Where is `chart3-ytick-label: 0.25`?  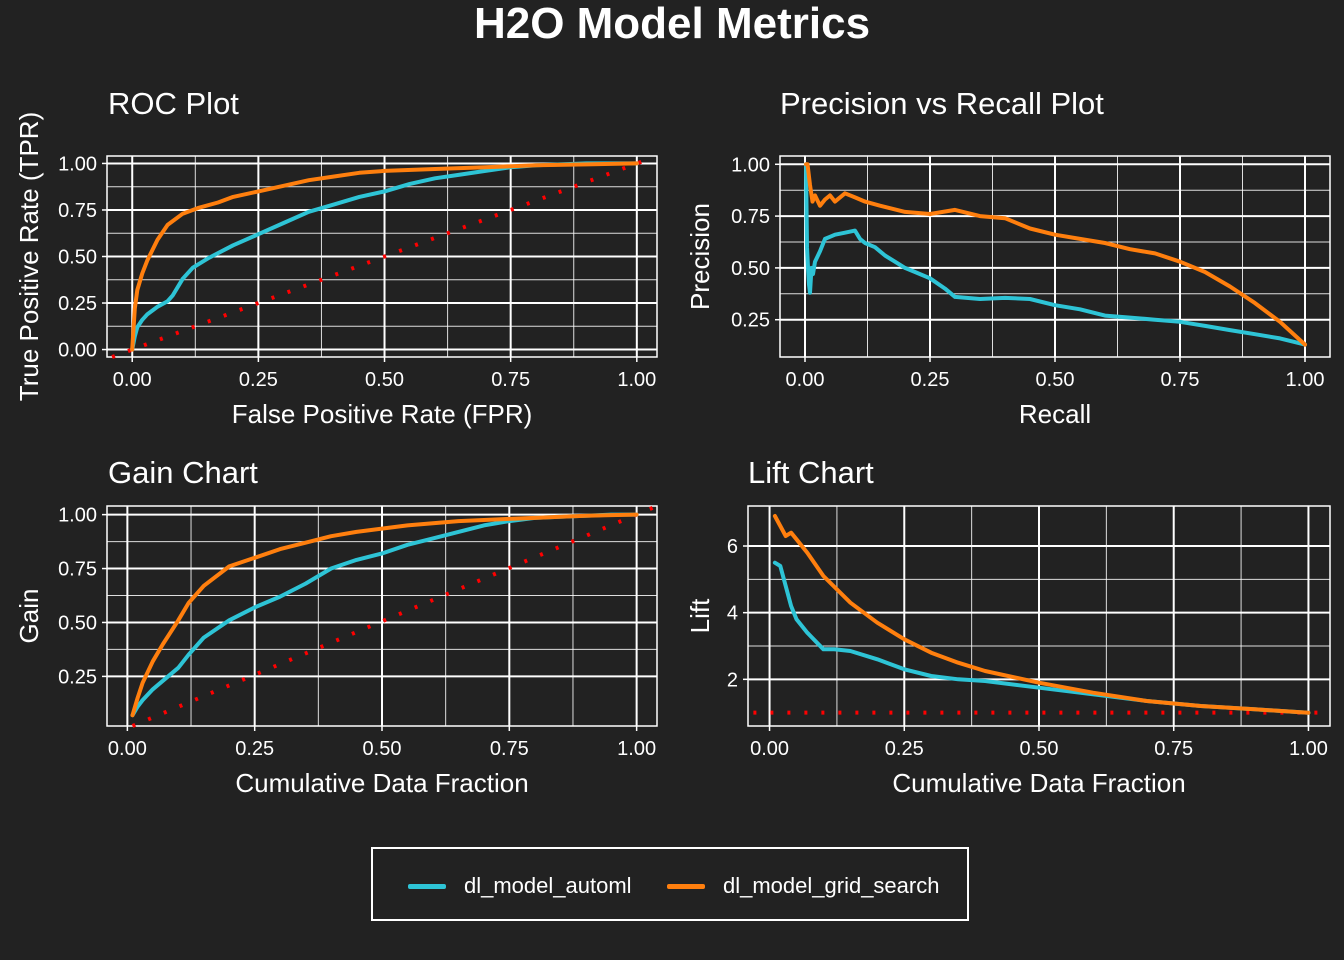
chart3-ytick-label: 0.25 is located at coordinates (77, 677).